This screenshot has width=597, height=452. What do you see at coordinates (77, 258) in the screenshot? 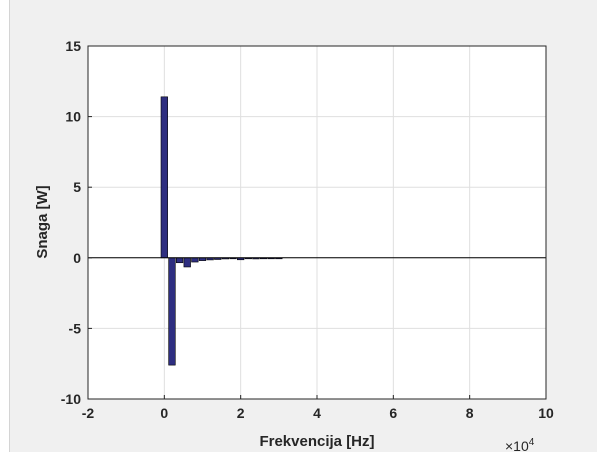
I see `y-tick-label: 0` at bounding box center [77, 258].